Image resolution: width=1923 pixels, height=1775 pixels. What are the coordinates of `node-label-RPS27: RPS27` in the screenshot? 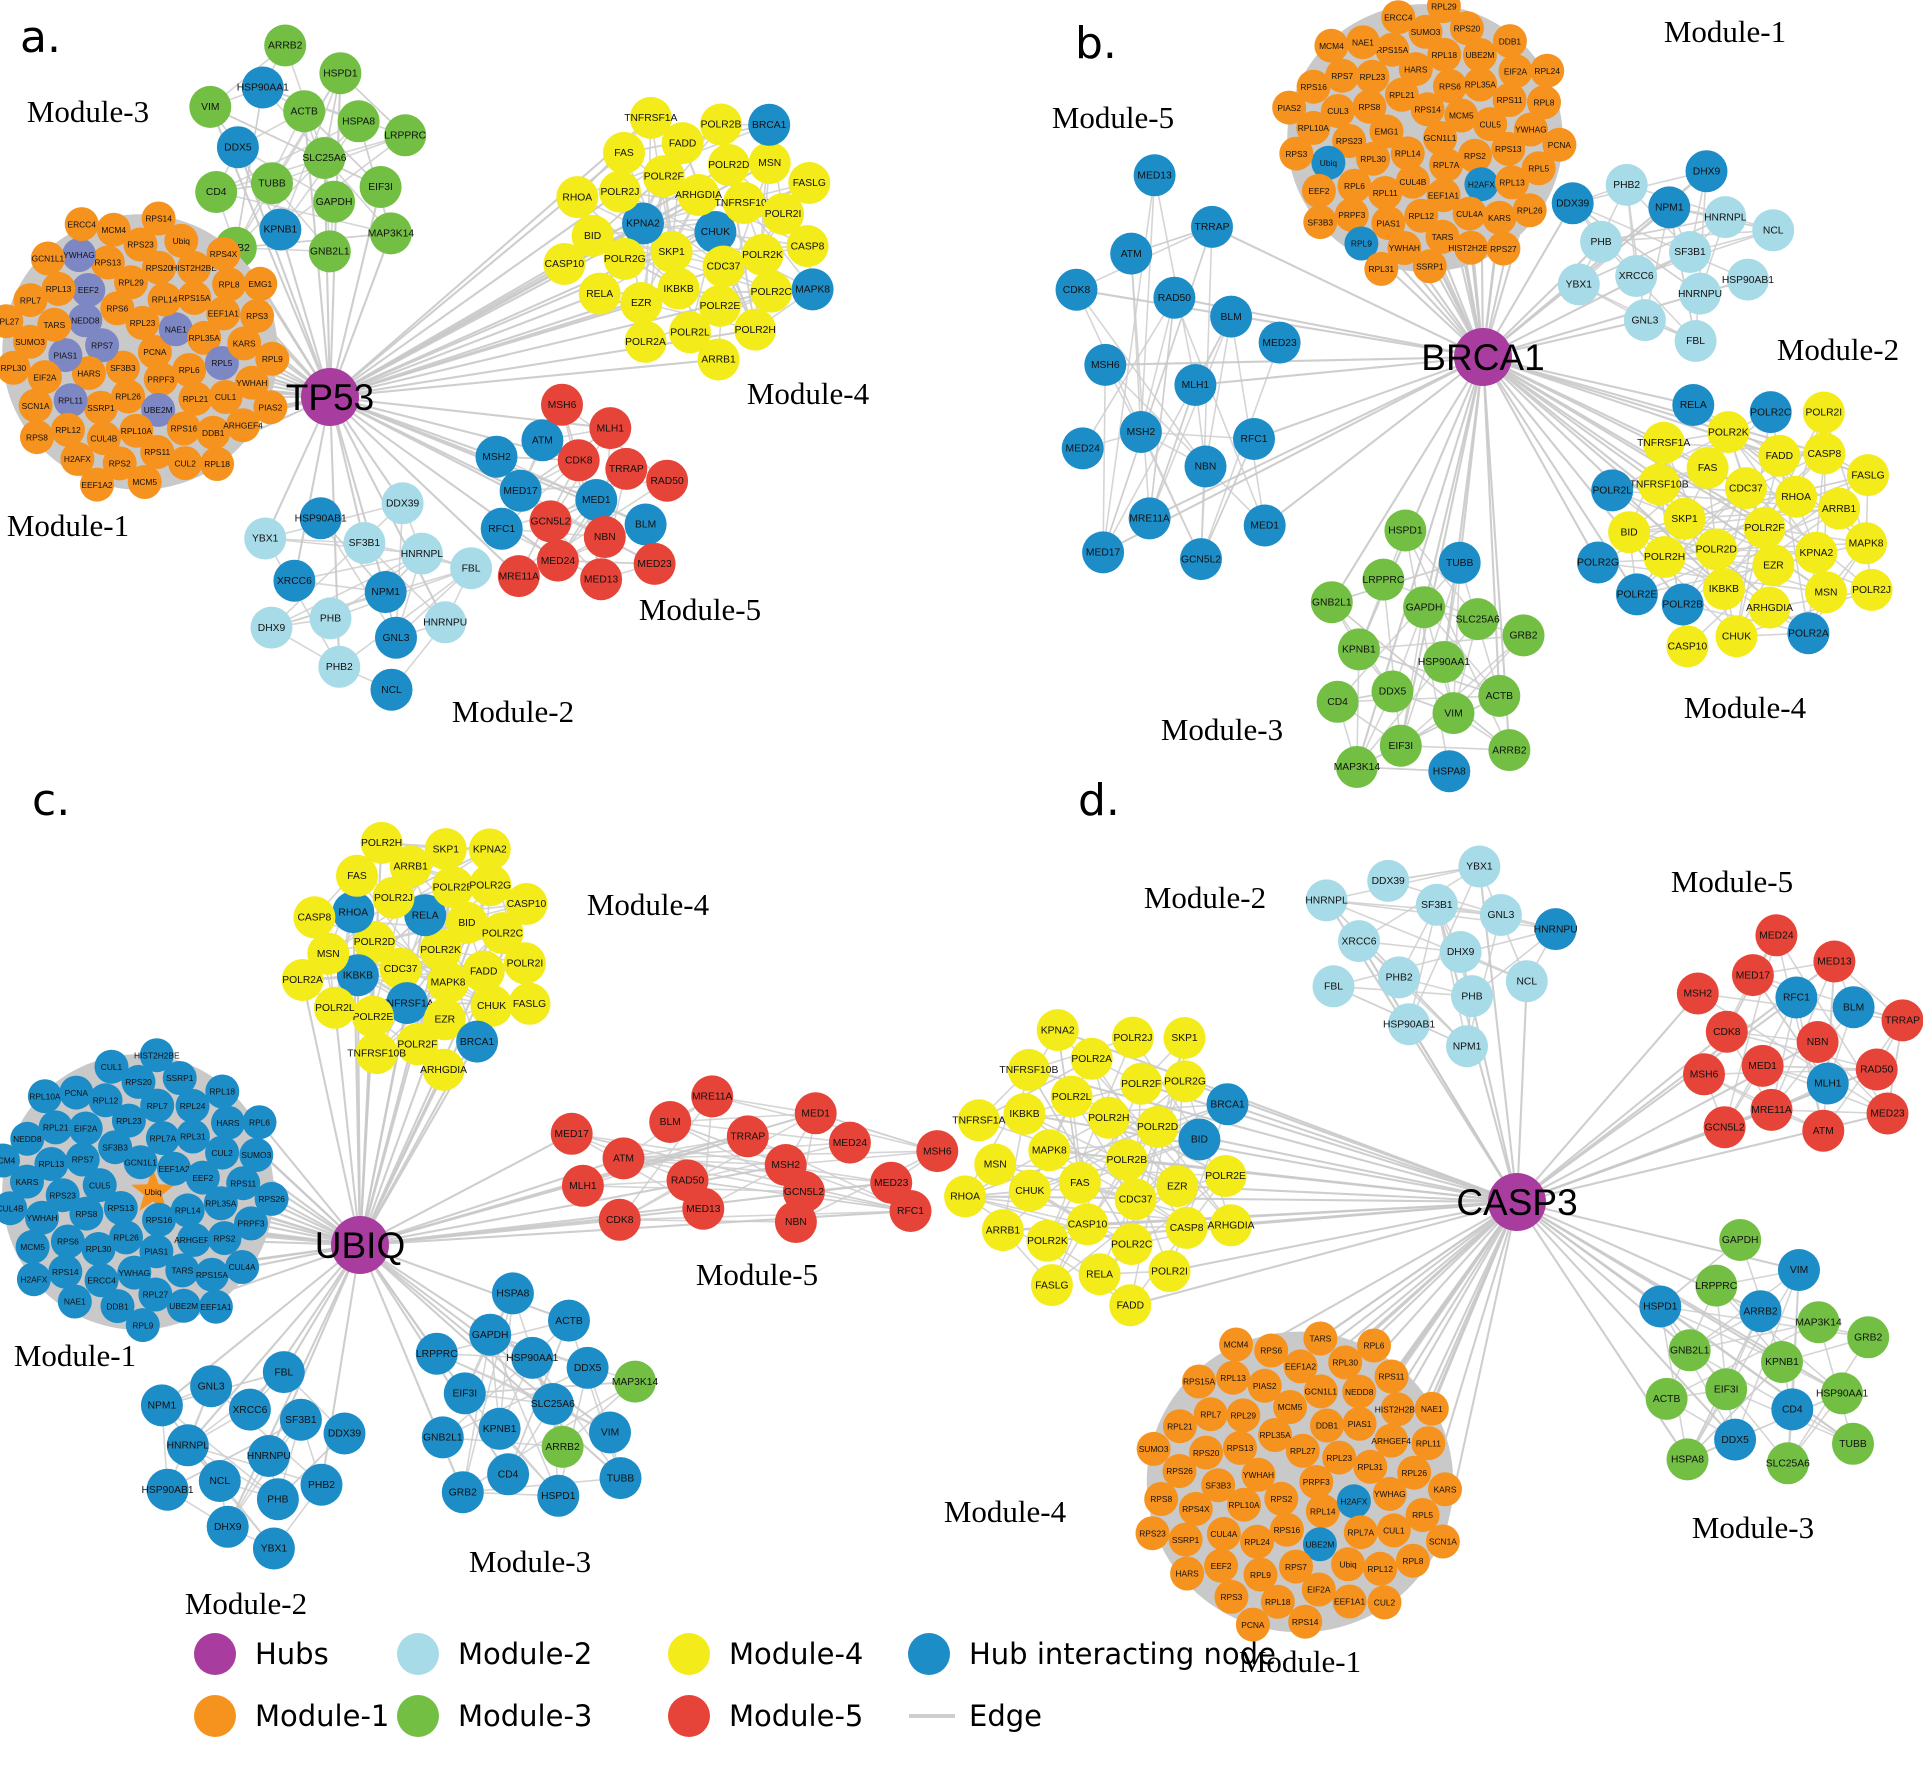 It's located at (1503, 249).